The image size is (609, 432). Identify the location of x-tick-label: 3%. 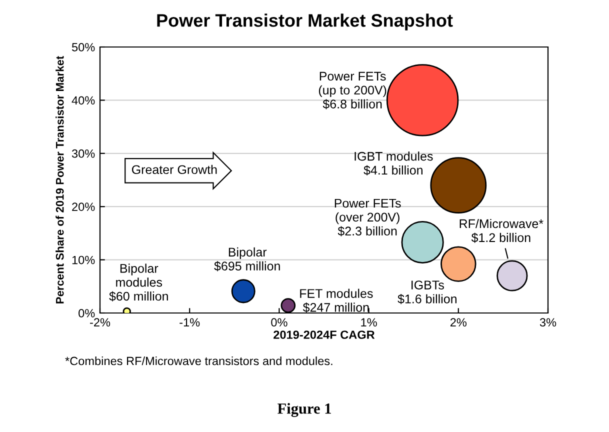
(548, 322).